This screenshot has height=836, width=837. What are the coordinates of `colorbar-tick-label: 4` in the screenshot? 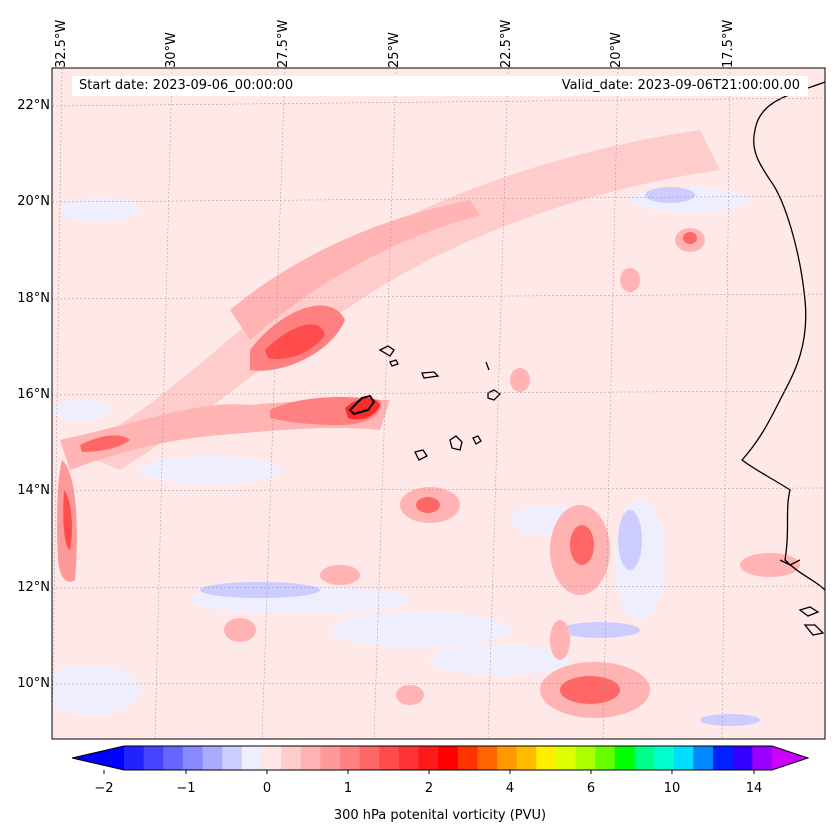 It's located at (510, 788).